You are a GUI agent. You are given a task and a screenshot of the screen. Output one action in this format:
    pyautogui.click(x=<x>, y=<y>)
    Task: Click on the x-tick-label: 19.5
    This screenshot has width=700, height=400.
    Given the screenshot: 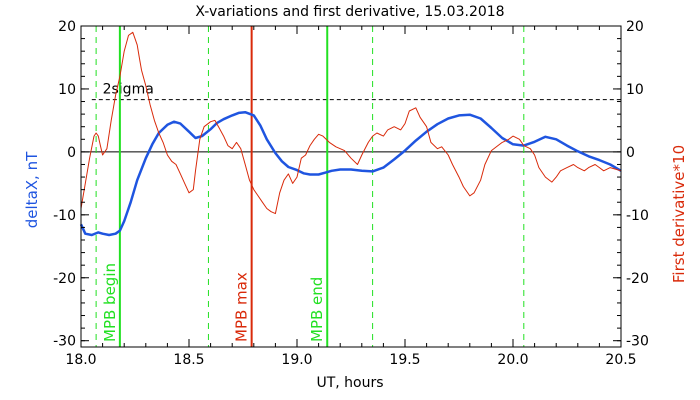 What is the action you would take?
    pyautogui.click(x=404, y=360)
    